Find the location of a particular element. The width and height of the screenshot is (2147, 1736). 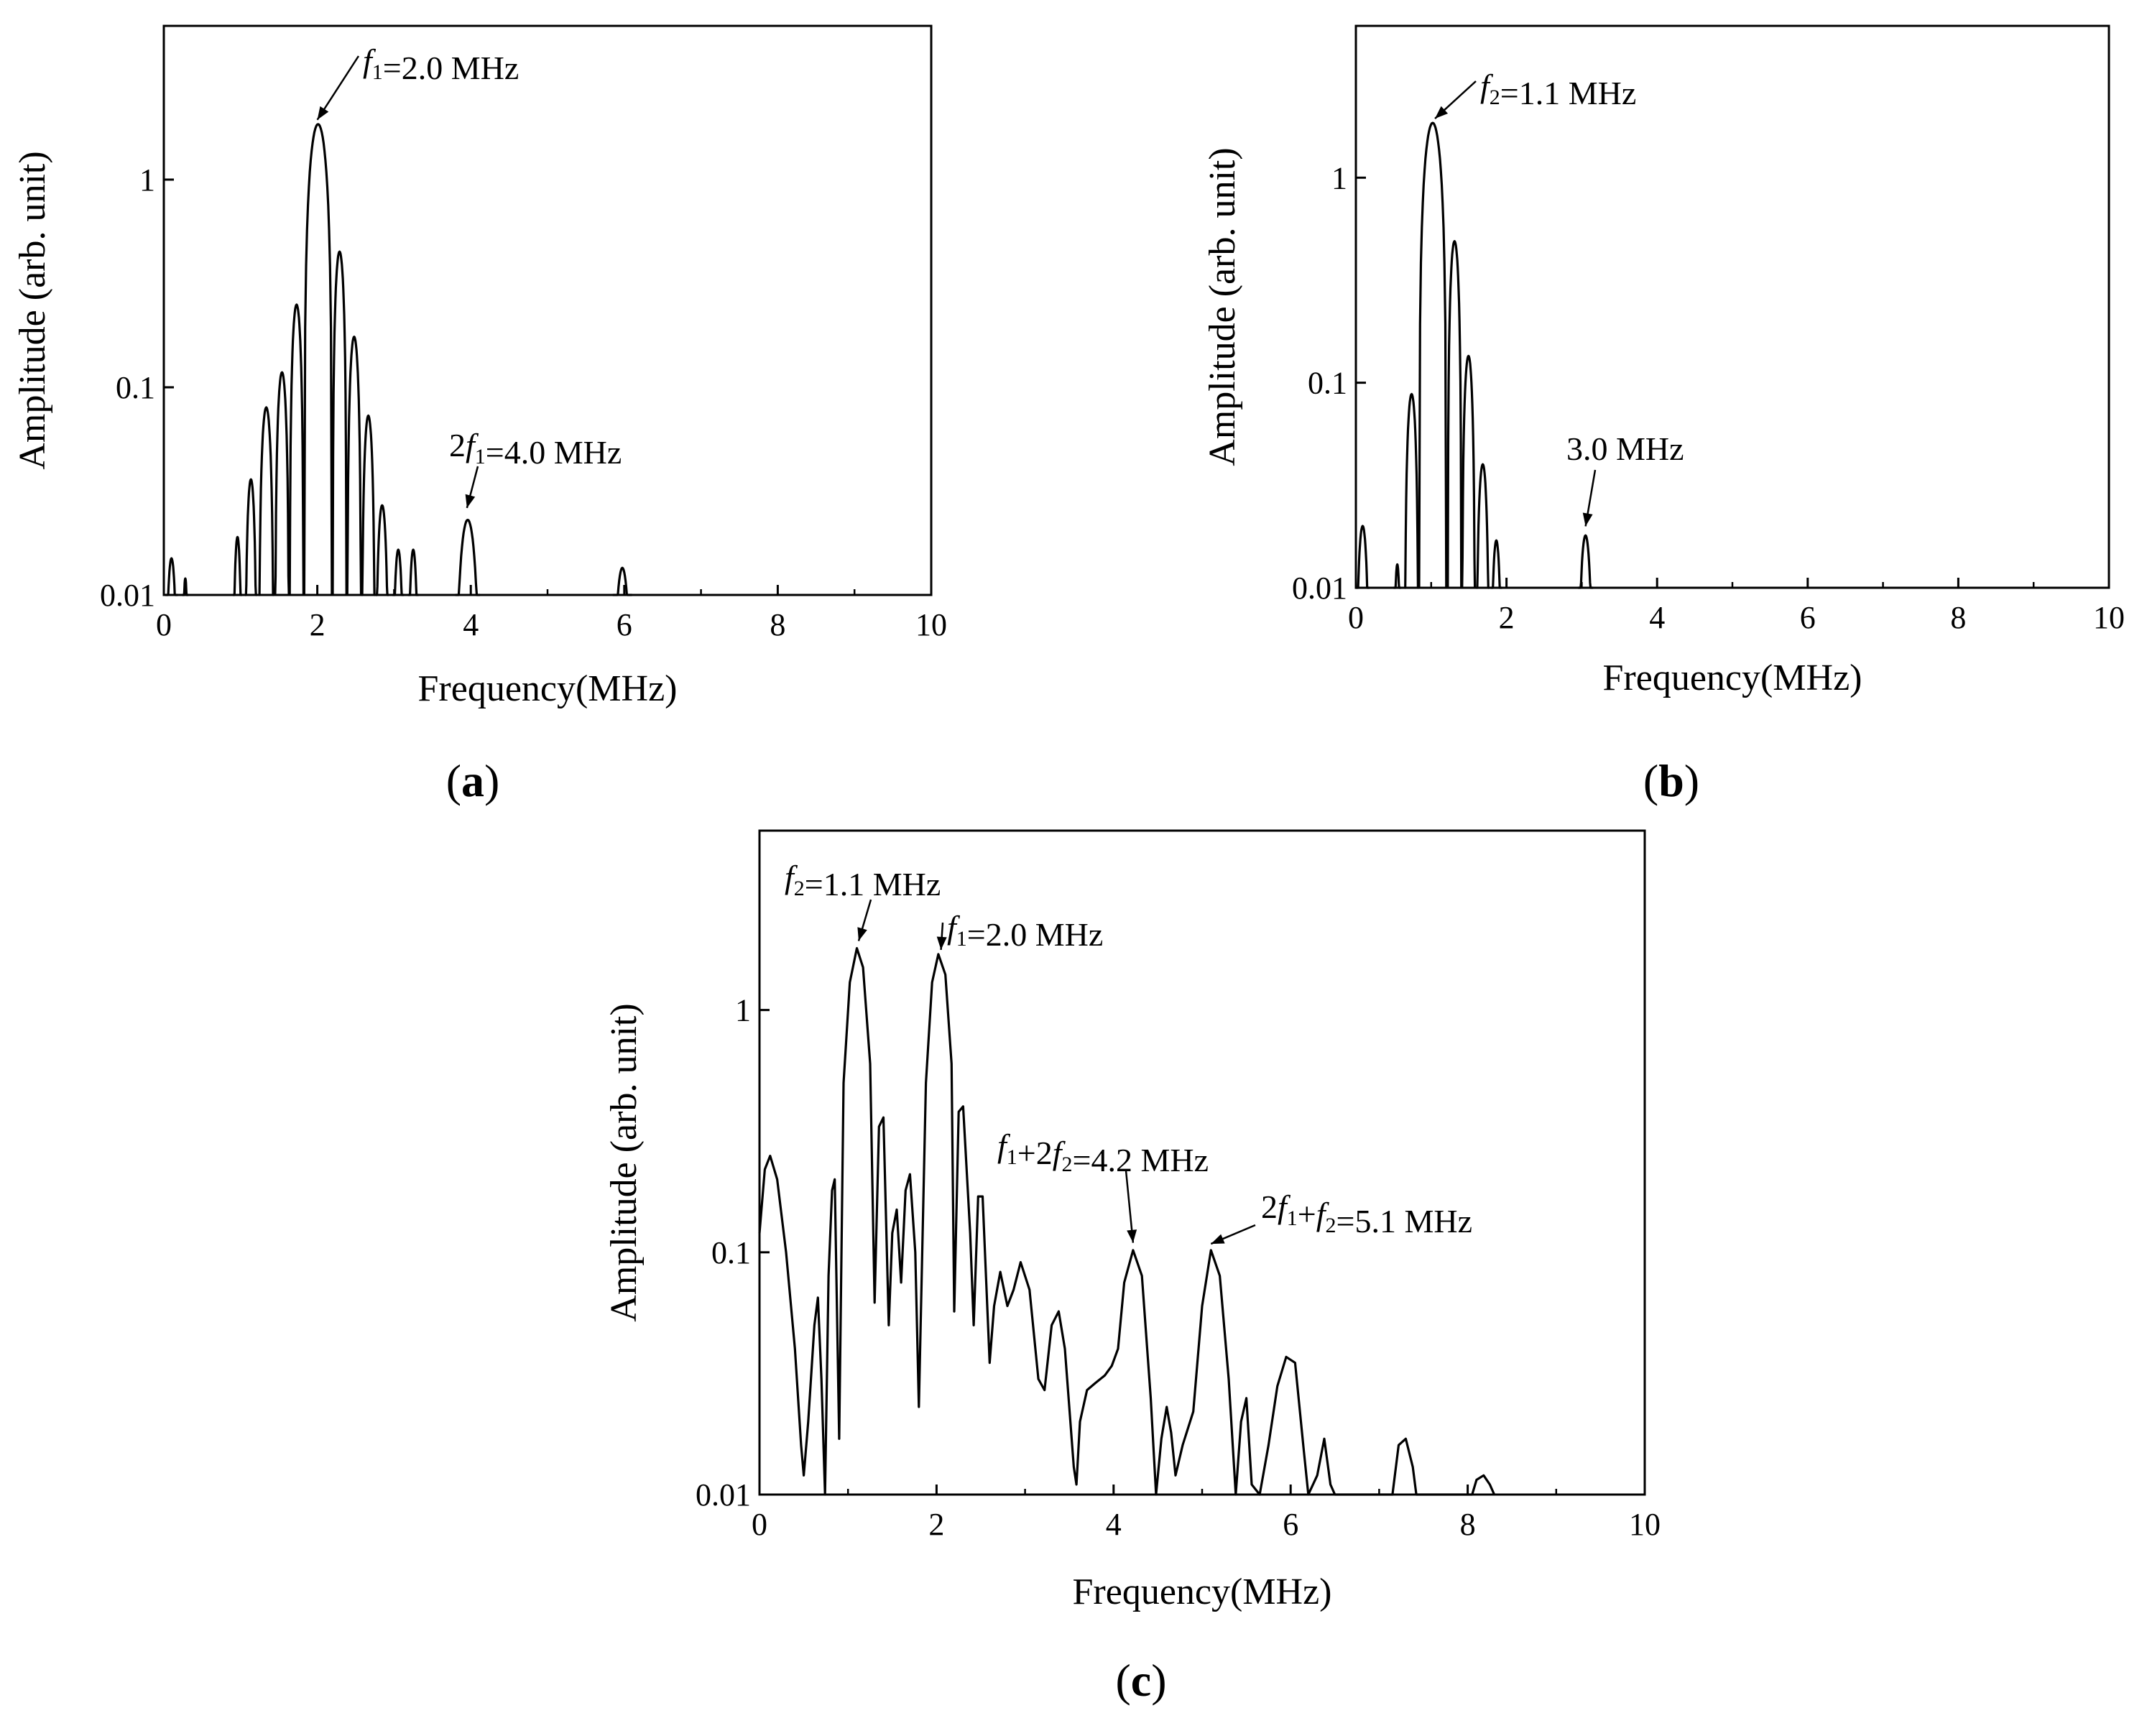

spectrum-line is located at coordinates (1127, 1221).